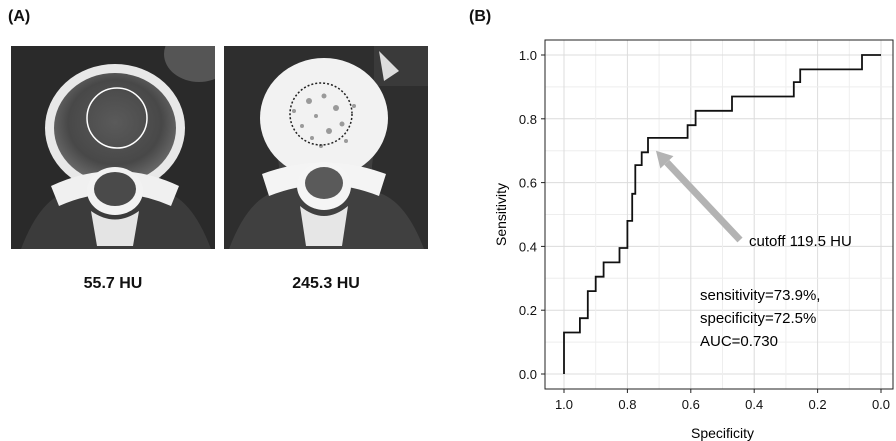 This screenshot has height=441, width=896. What do you see at coordinates (627, 404) in the screenshot?
I see `x-tick-label: 0.8` at bounding box center [627, 404].